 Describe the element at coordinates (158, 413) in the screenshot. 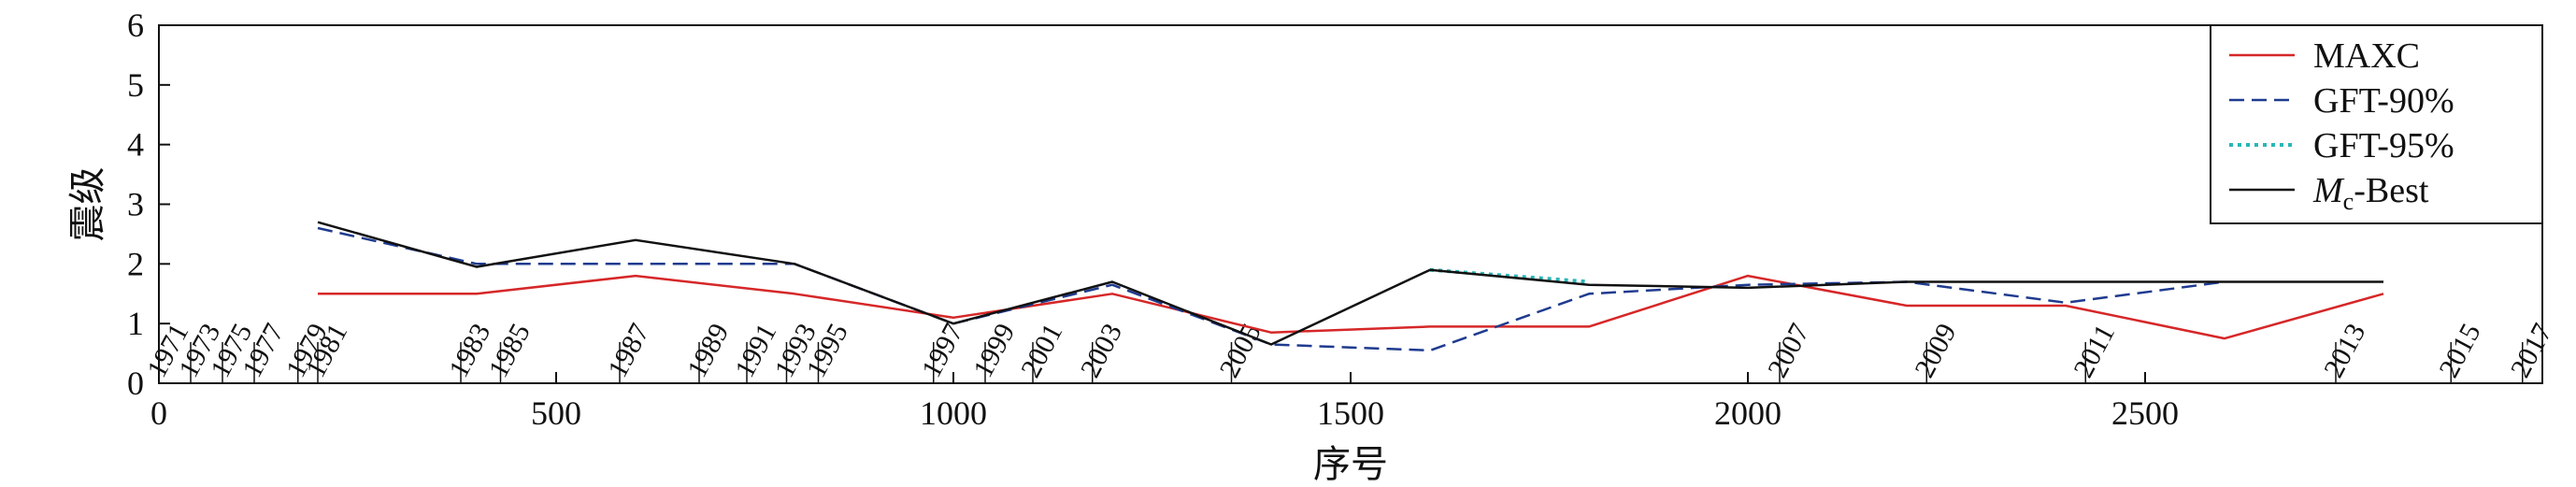

I see `x-tick-label: 0` at that location.